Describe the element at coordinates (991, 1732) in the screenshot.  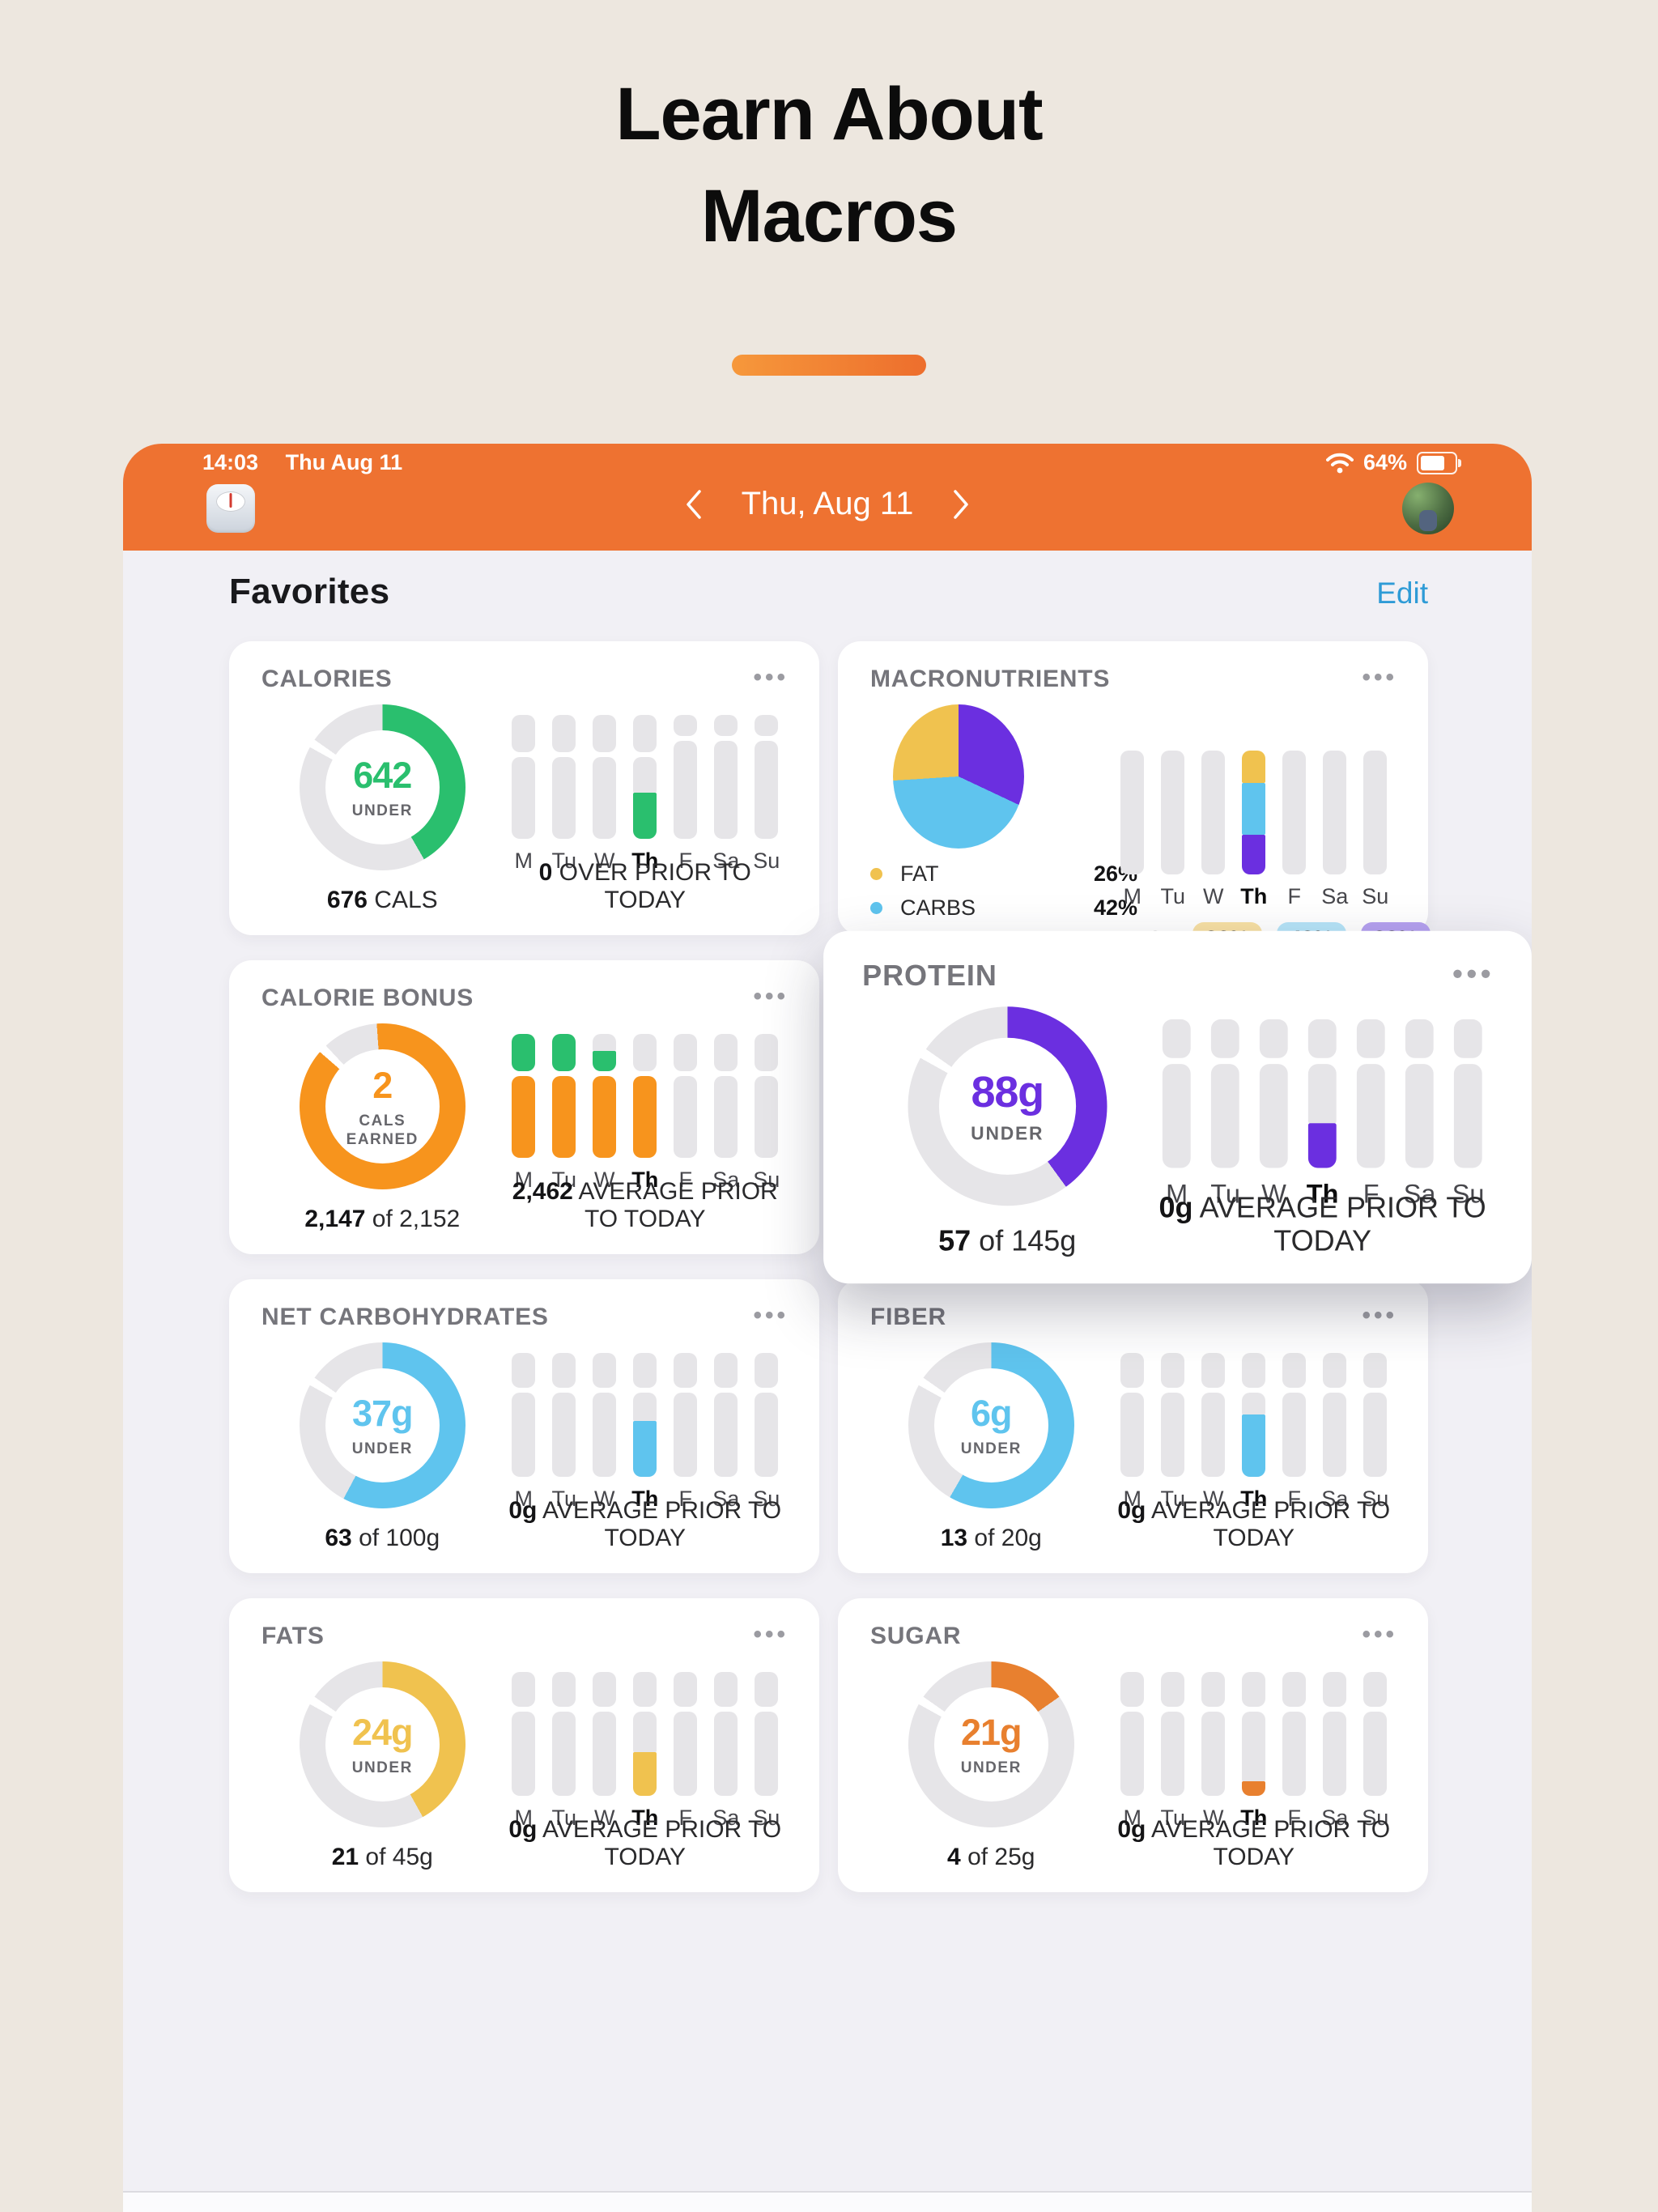
I see `donut-value: 21g` at that location.